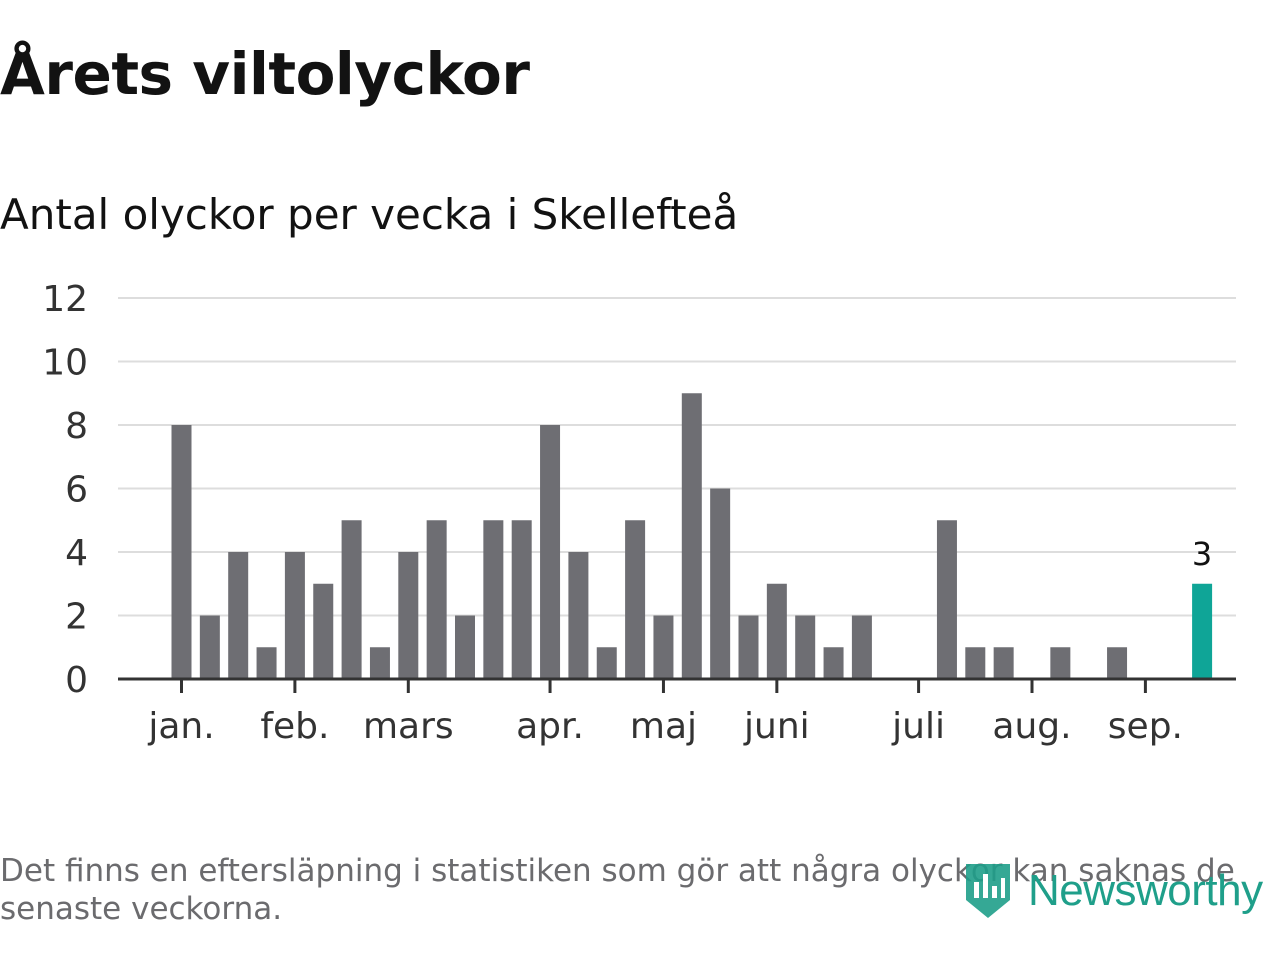 This screenshot has width=1280, height=960. Describe the element at coordinates (1145, 726) in the screenshot. I see `x-tick-label: sep.` at that location.